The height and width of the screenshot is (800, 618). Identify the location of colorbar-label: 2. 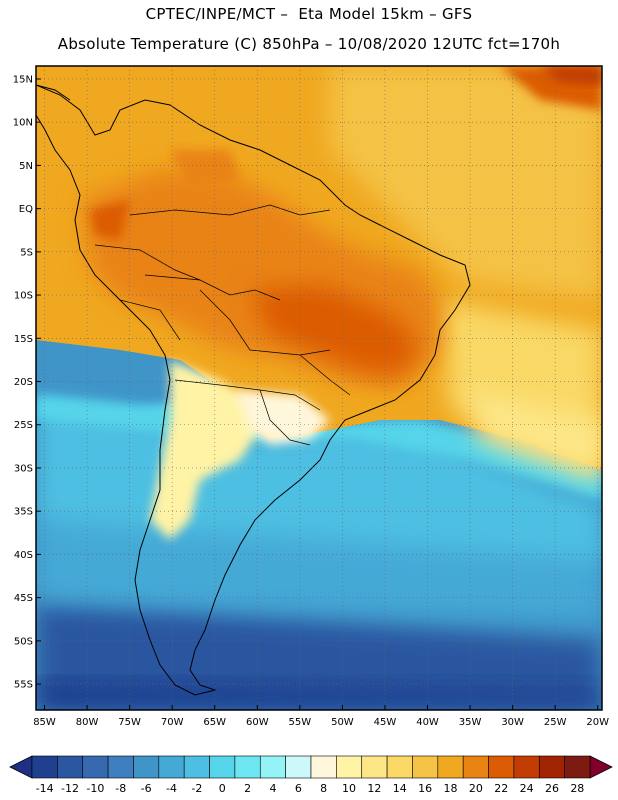
(247, 788).